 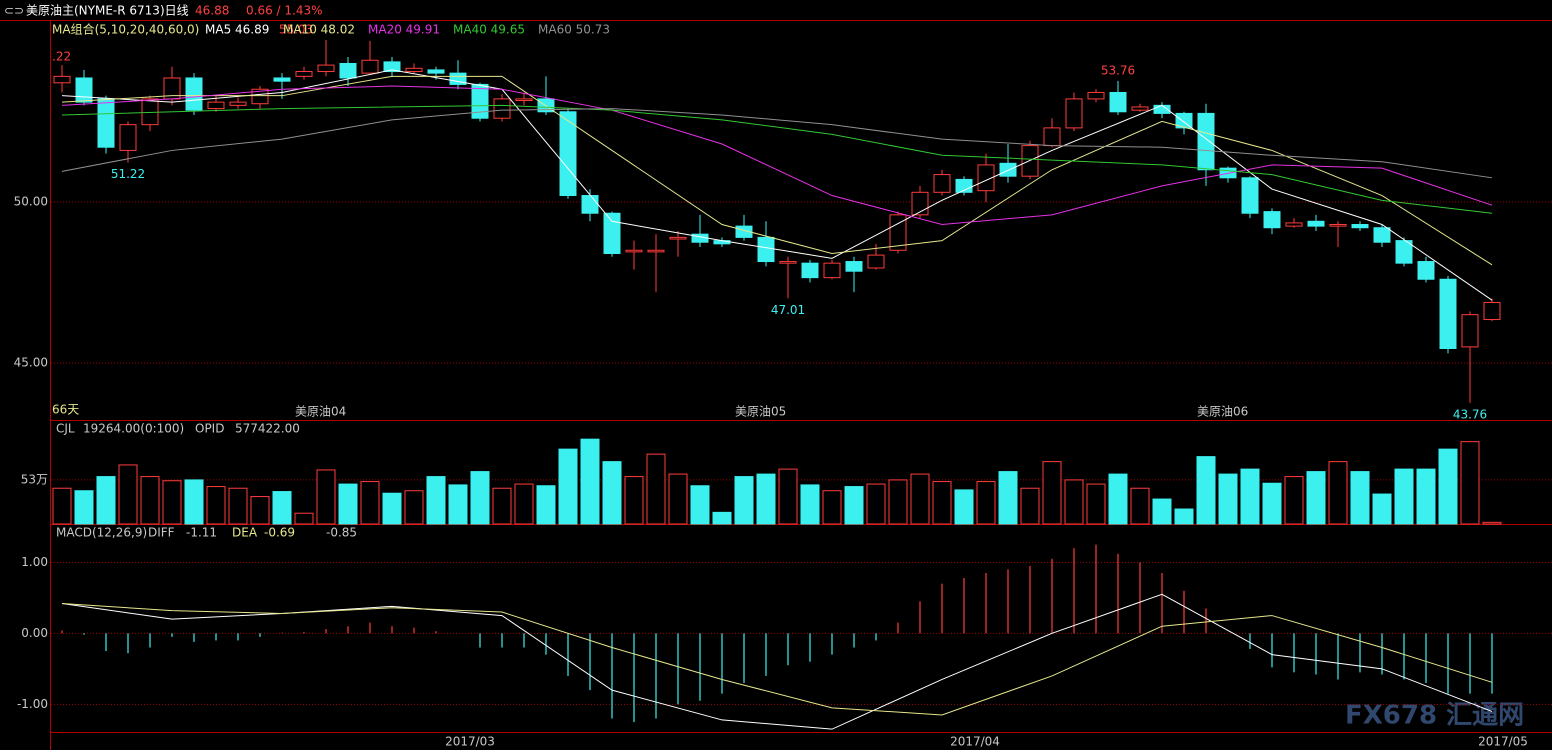 What do you see at coordinates (267, 429) in the screenshot?
I see `volume-label: 577422.00` at bounding box center [267, 429].